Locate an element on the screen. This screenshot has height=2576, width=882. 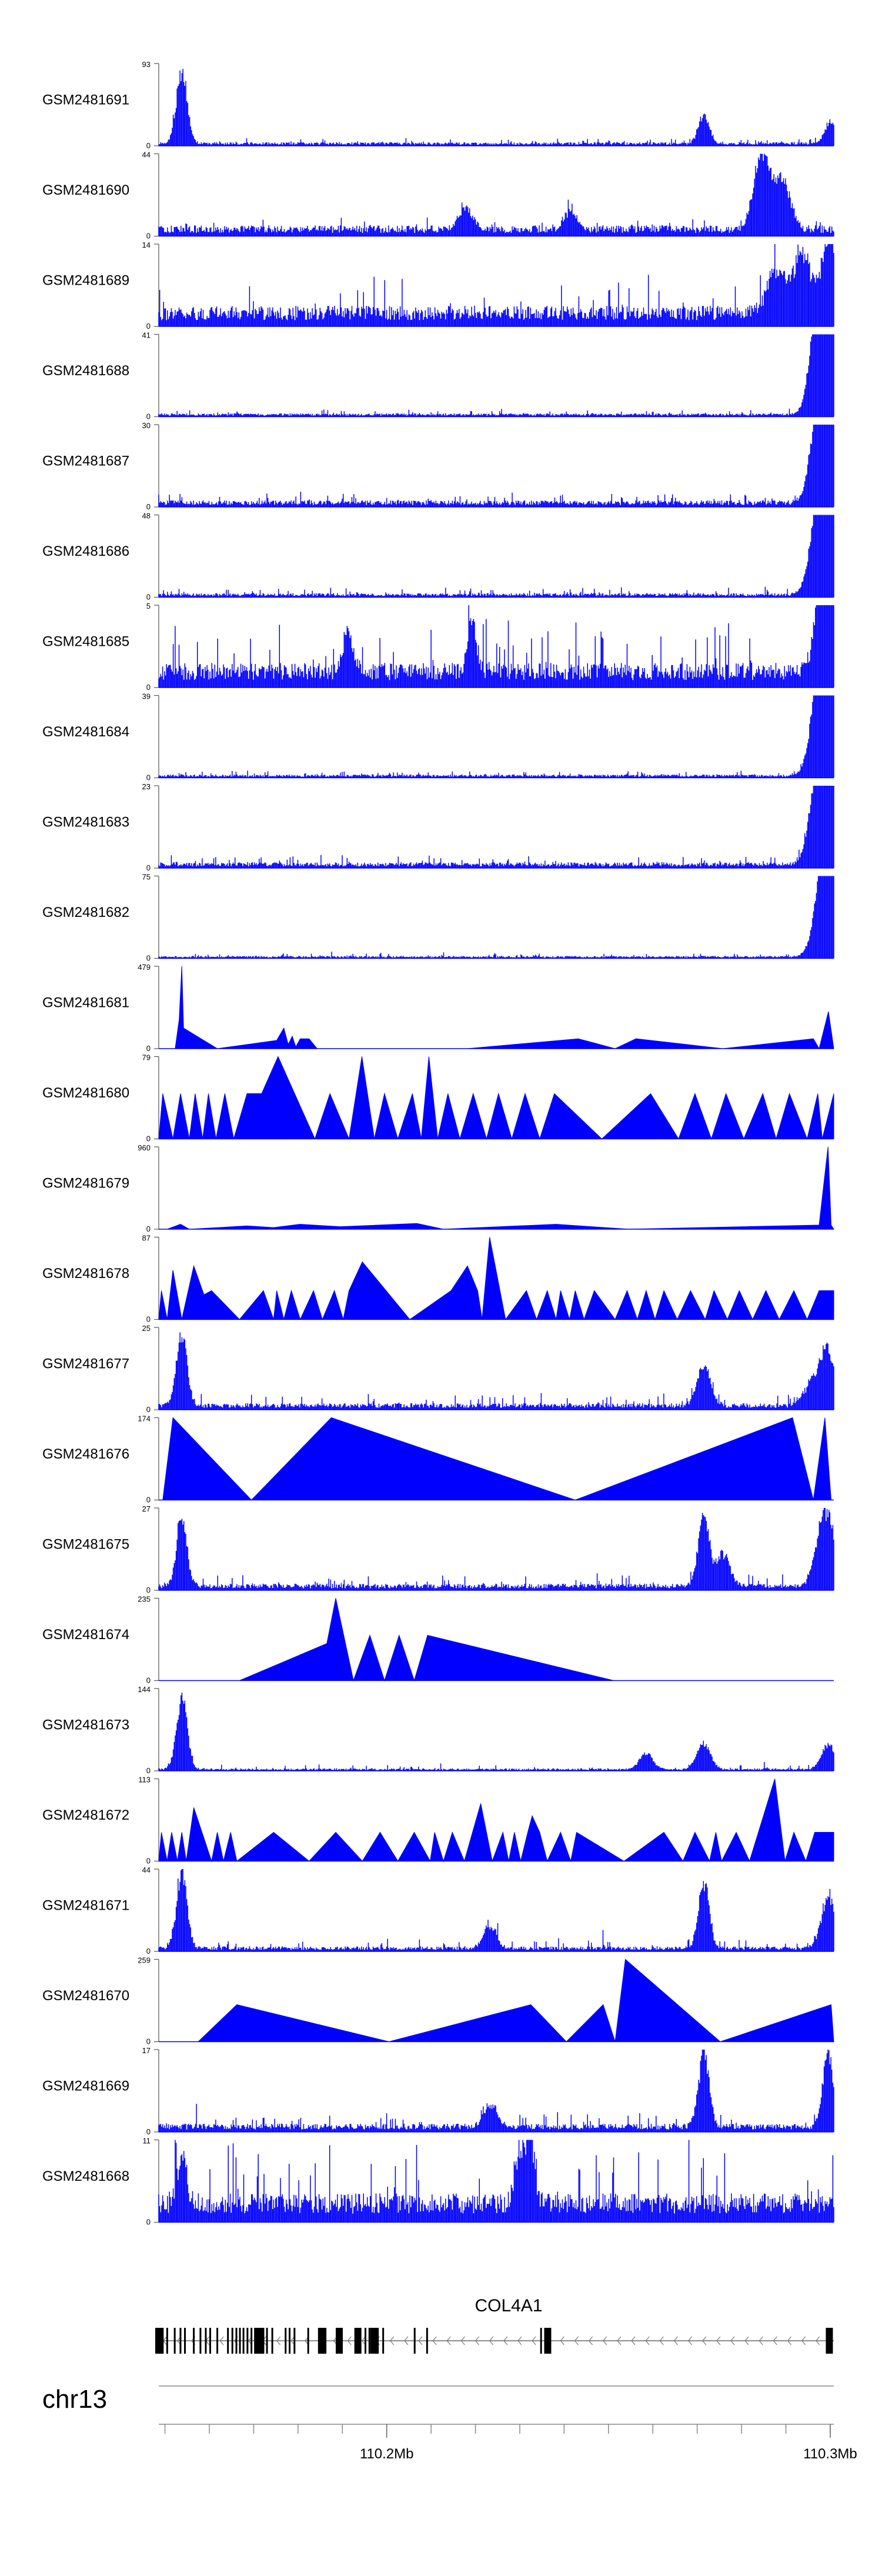
track-GSM2481686: GSM2481686 48 0 is located at coordinates (438, 557).